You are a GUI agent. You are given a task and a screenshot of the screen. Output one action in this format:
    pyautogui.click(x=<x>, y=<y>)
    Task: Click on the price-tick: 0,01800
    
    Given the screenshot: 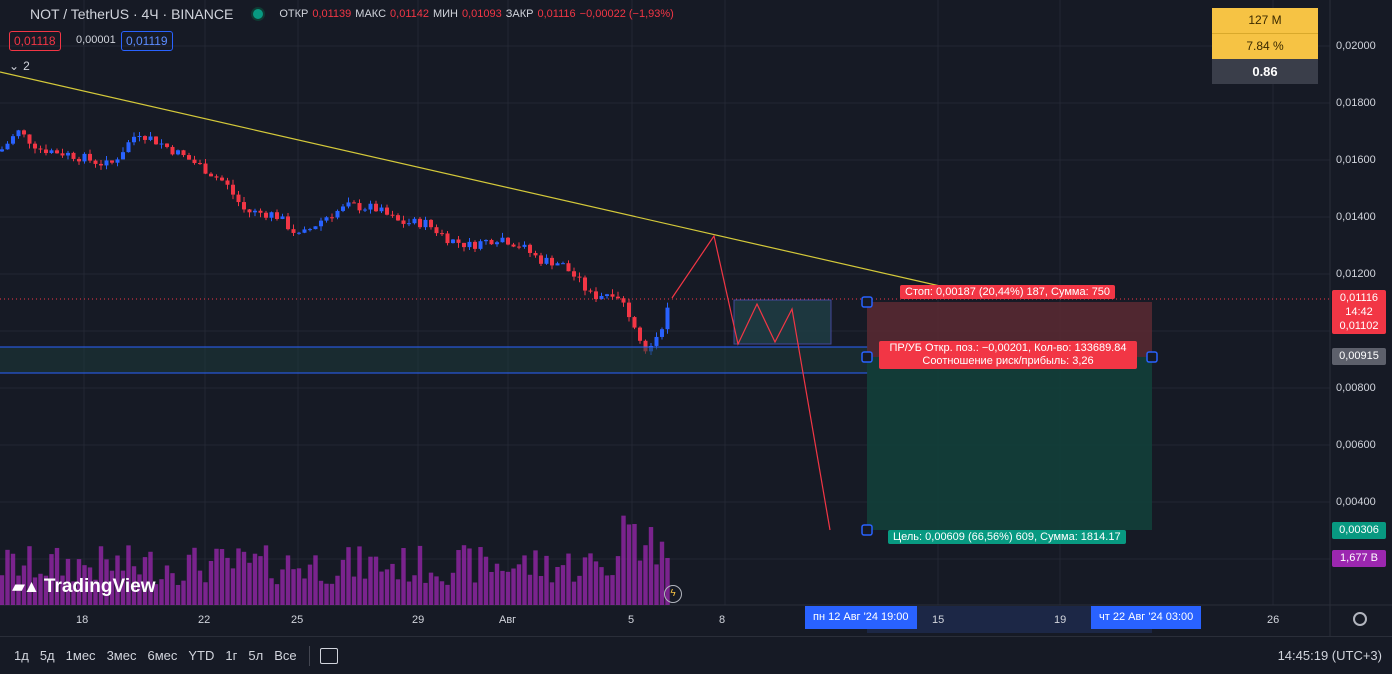 What is the action you would take?
    pyautogui.click(x=1356, y=103)
    